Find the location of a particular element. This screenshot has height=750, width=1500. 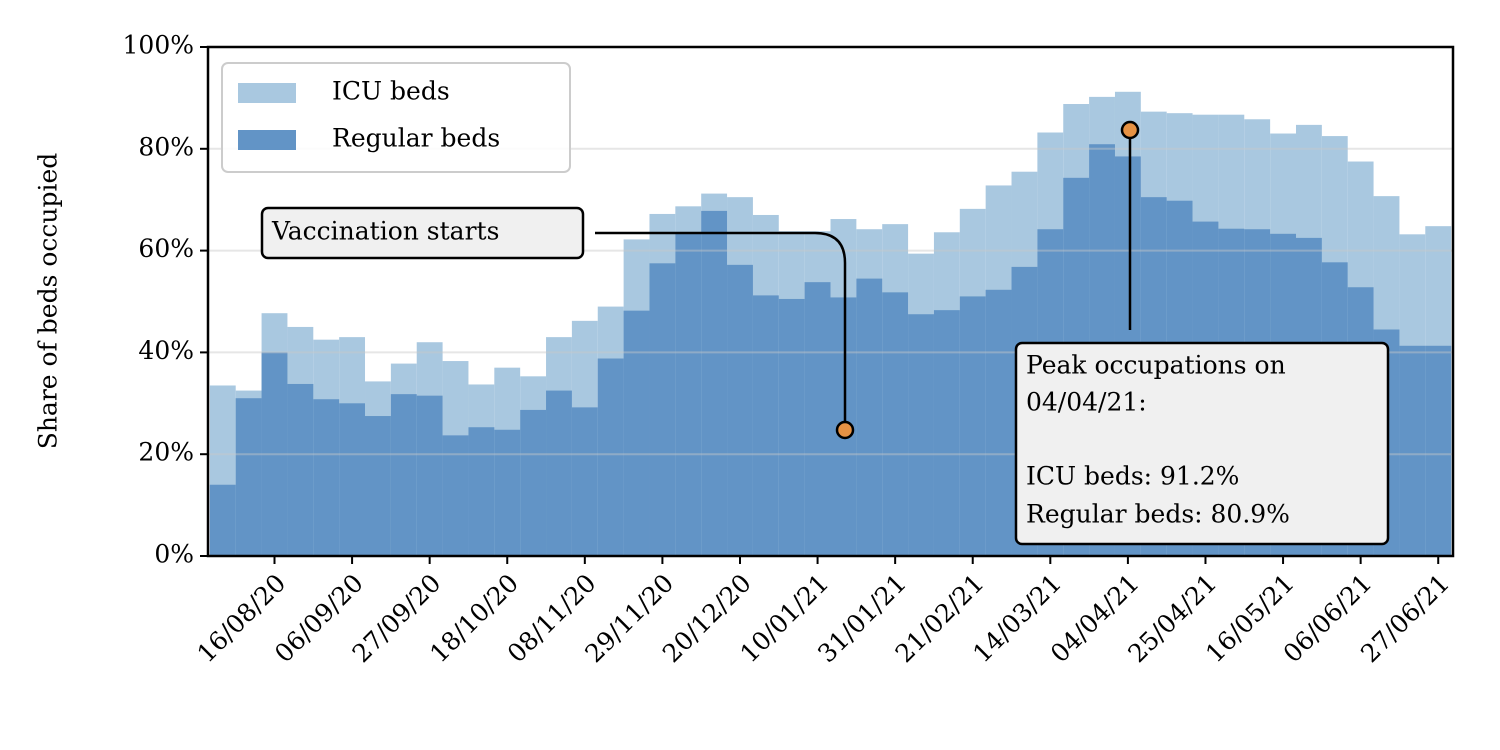

y-tick-label: 60% is located at coordinates (166, 248).